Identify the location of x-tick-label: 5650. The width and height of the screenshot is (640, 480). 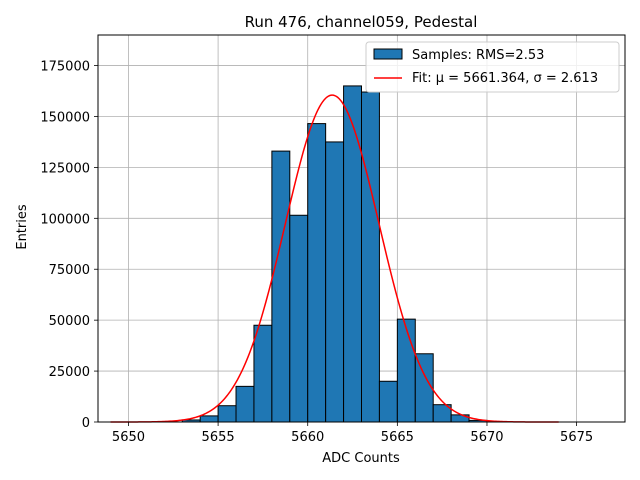
(128, 437).